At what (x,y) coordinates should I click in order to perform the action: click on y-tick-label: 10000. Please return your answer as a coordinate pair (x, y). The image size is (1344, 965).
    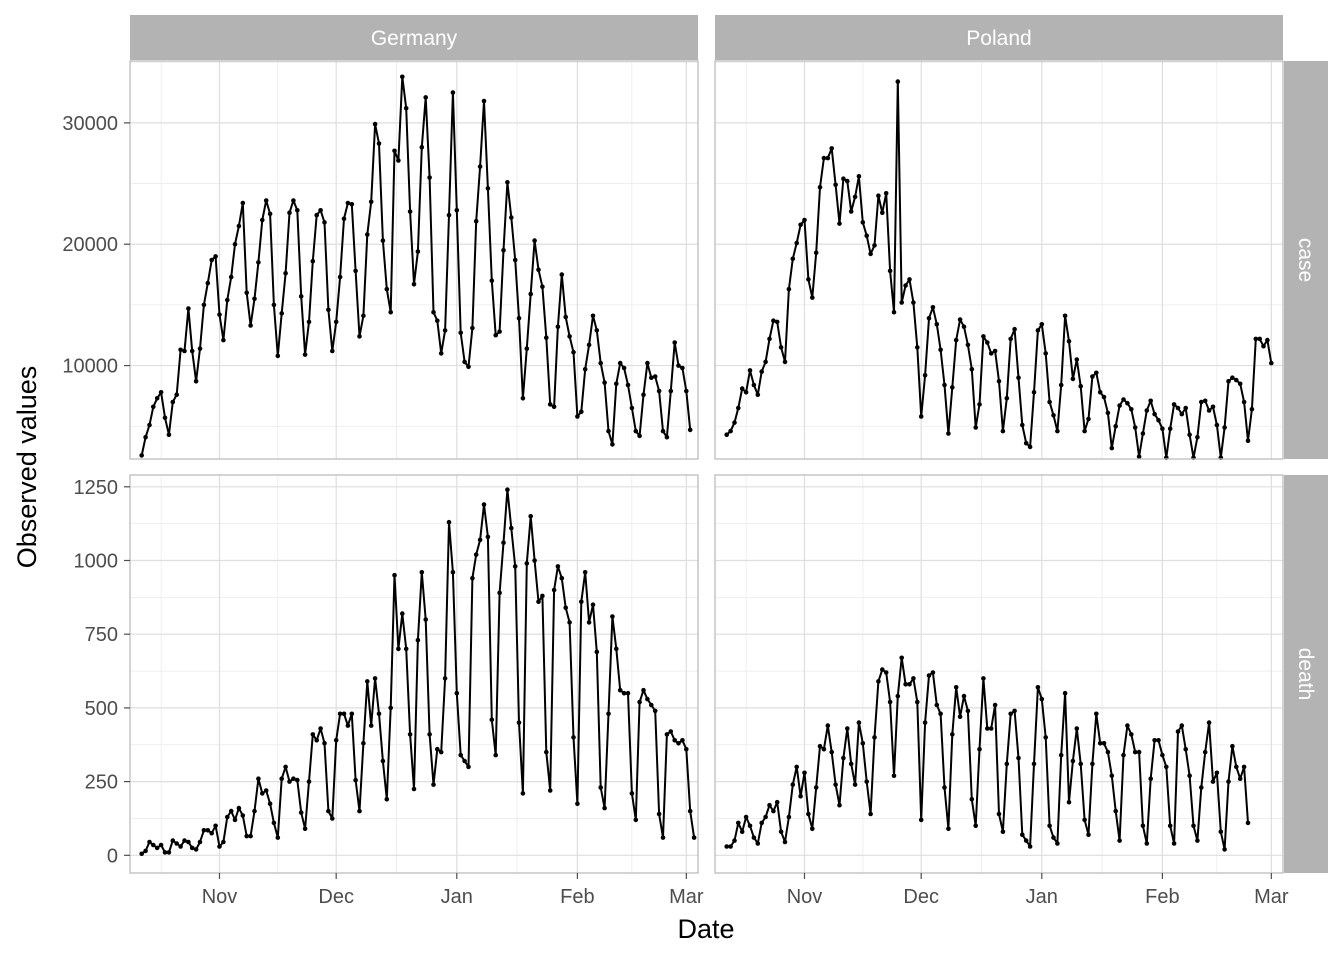
    Looking at the image, I should click on (90, 367).